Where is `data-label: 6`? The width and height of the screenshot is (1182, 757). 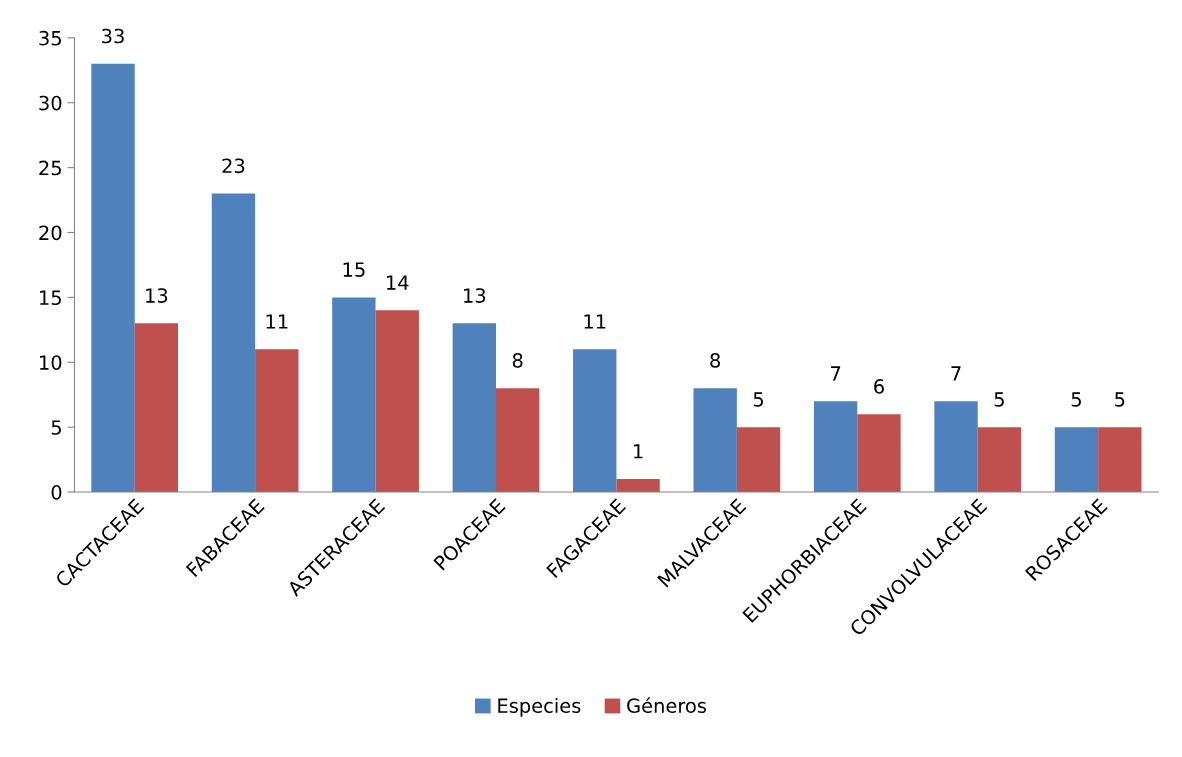 data-label: 6 is located at coordinates (879, 386).